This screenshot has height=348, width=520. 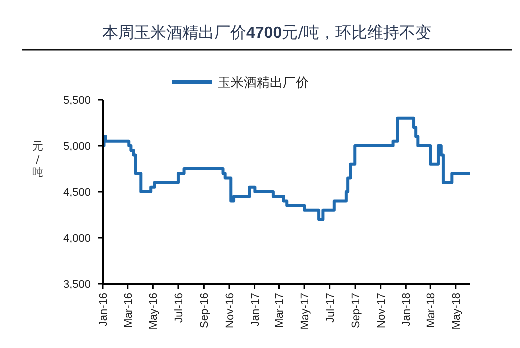 What do you see at coordinates (263, 83) in the screenshot?
I see `legend-label: 玉米酒精出厂价` at bounding box center [263, 83].